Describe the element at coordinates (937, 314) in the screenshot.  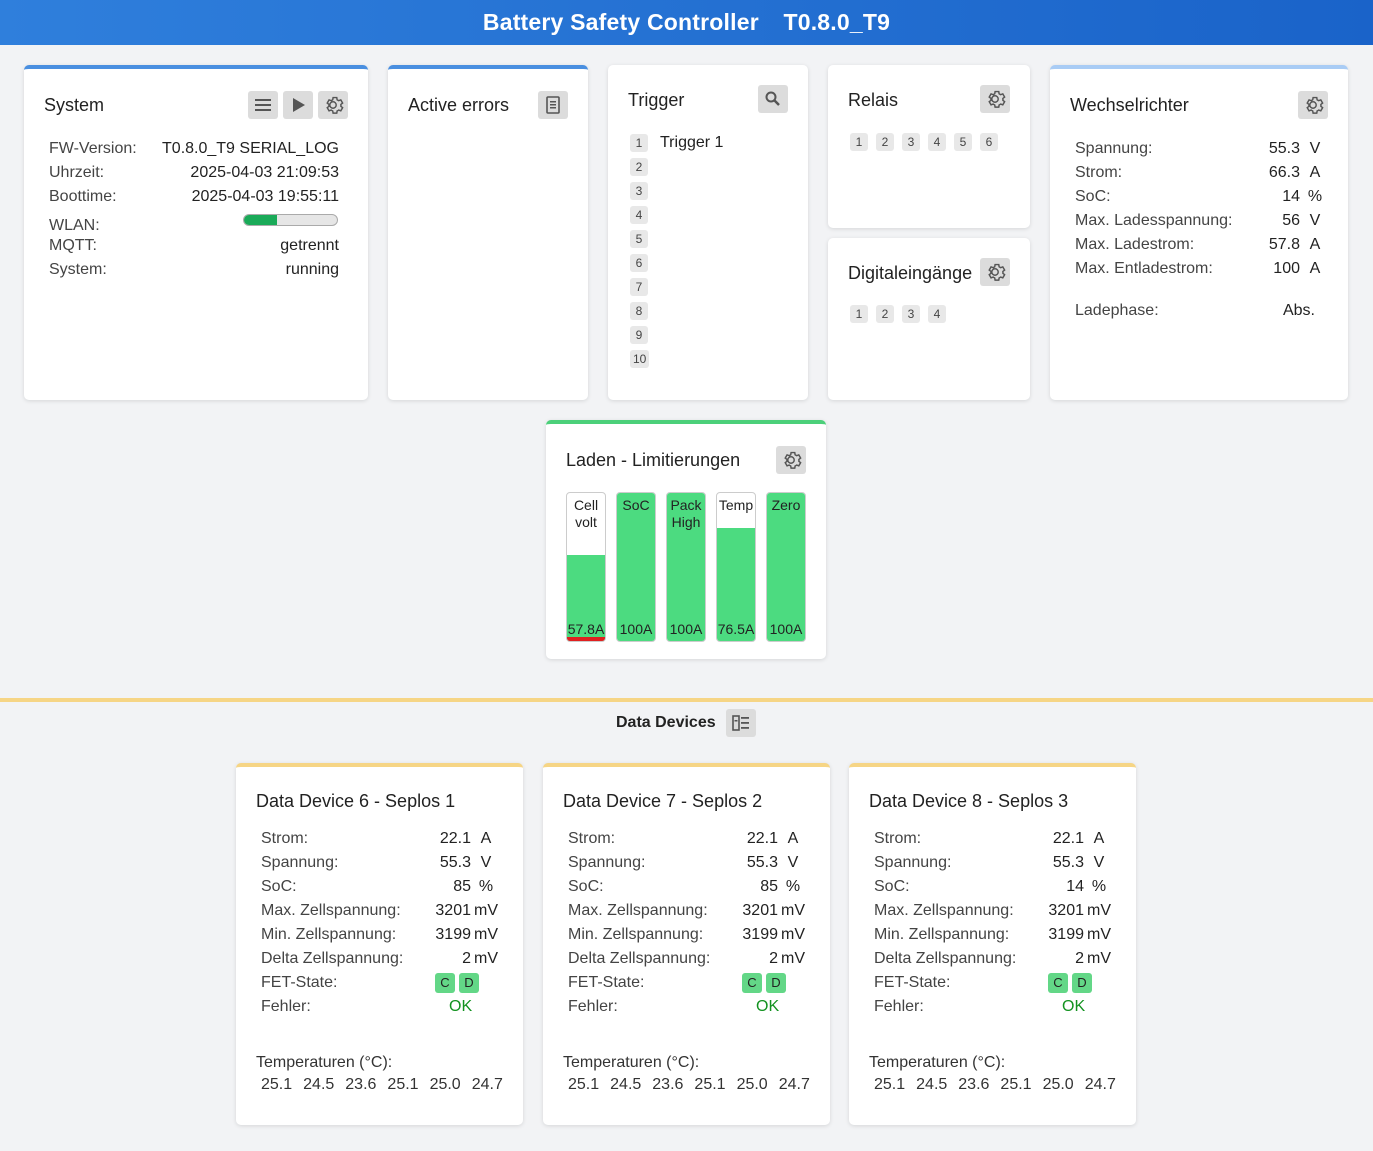
I see `digital-input-badge: 4` at that location.